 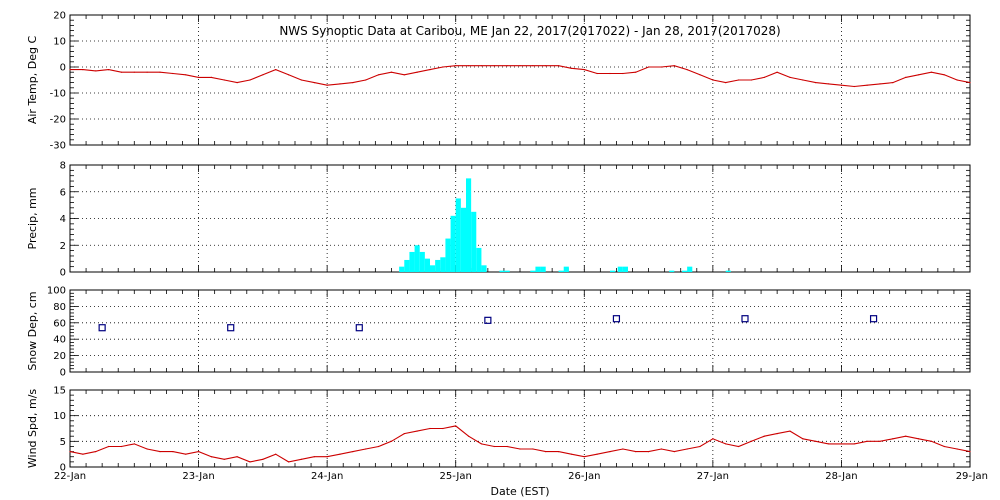 What do you see at coordinates (59, 430) in the screenshot?
I see `wind-speed-y-axis: 0 5 10 15` at bounding box center [59, 430].